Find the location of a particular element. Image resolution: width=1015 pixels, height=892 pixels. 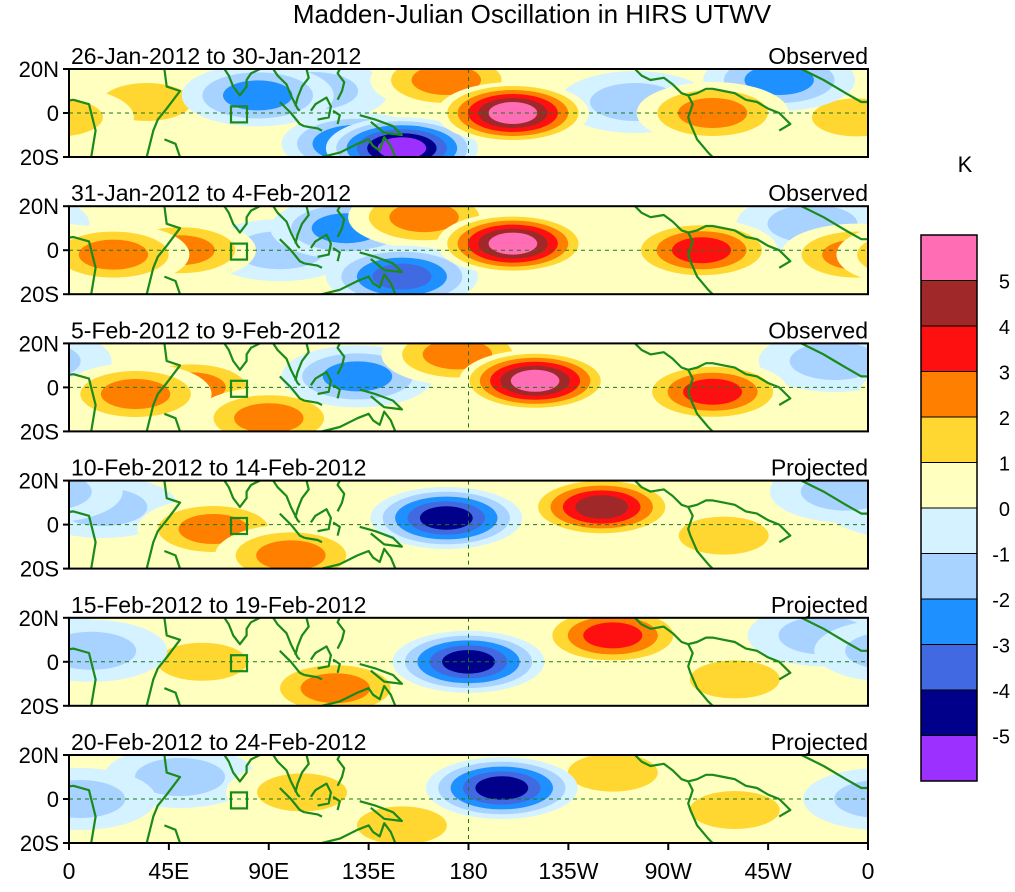

panel-period-label: 26-Jan-2012 to 30-Jan-2012 is located at coordinates (216, 56).